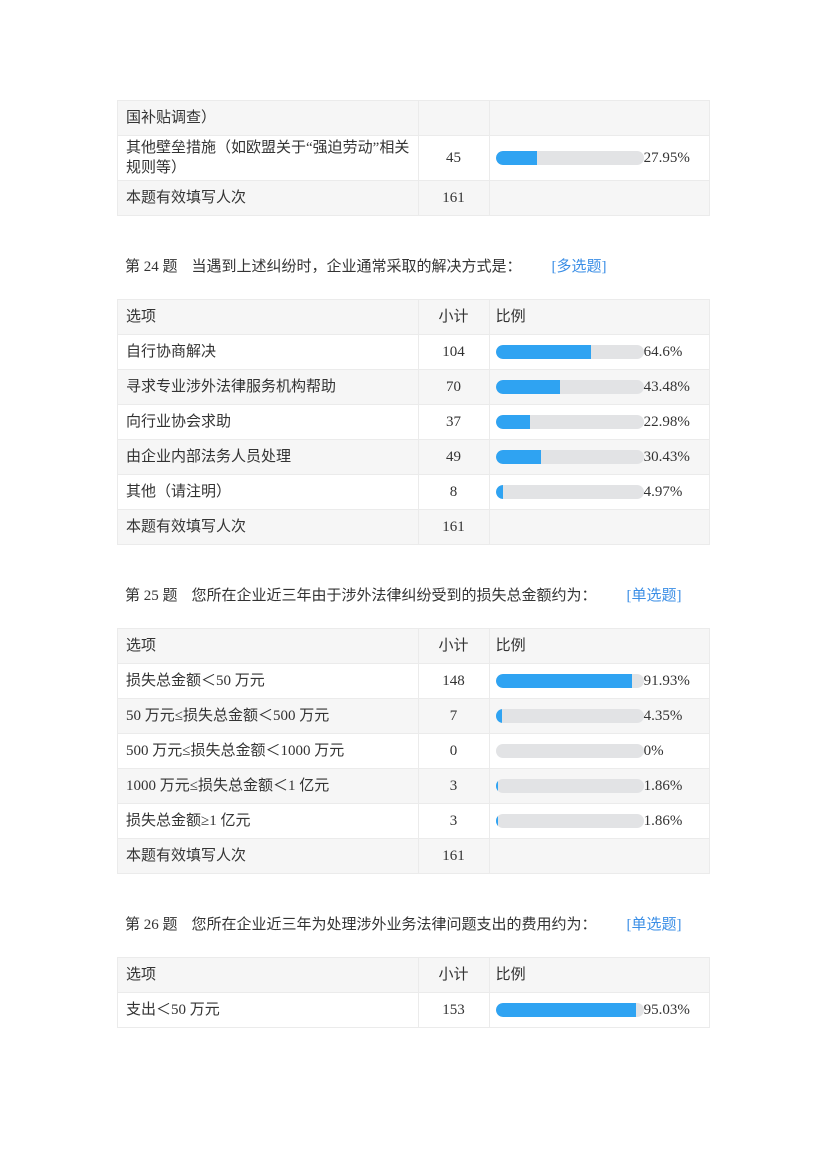 This screenshot has height=1170, width=827. I want to click on ratio-bar-group: 4.35%, so click(598, 716).